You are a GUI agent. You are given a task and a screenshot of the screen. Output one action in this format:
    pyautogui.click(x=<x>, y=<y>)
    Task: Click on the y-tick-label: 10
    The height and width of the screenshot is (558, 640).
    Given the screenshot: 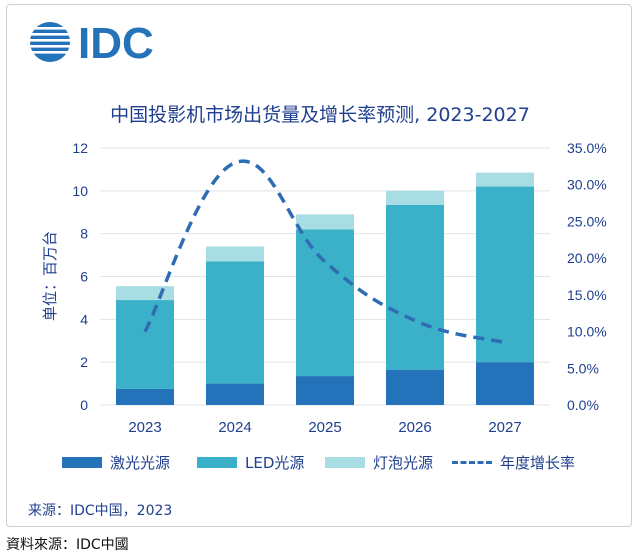 What is the action you would take?
    pyautogui.click(x=80, y=191)
    